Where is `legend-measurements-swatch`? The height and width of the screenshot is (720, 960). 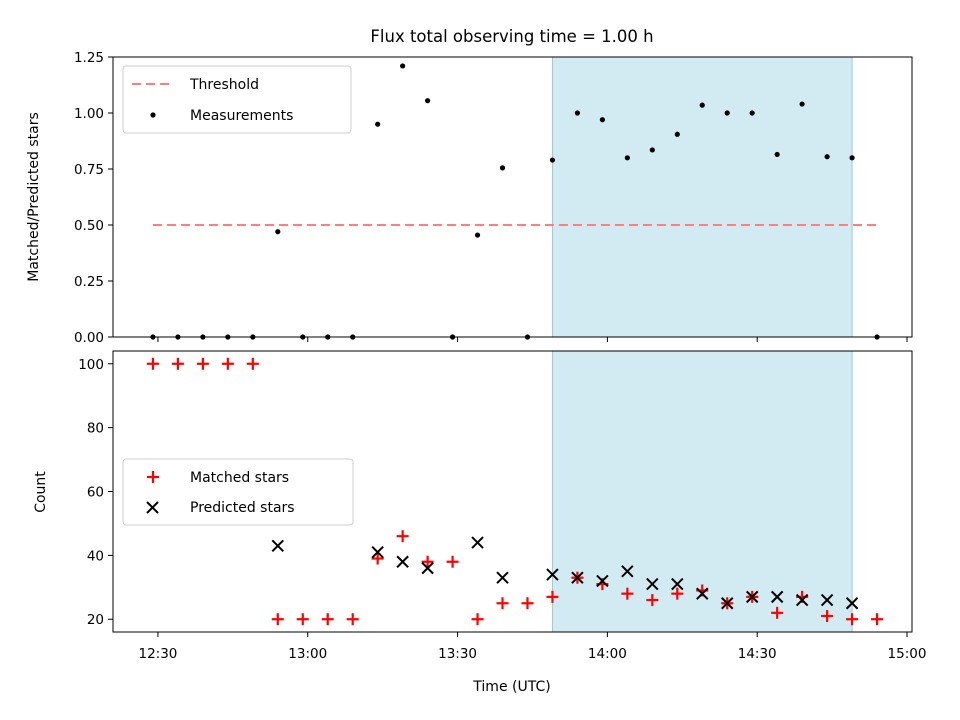 legend-measurements-swatch is located at coordinates (153, 115).